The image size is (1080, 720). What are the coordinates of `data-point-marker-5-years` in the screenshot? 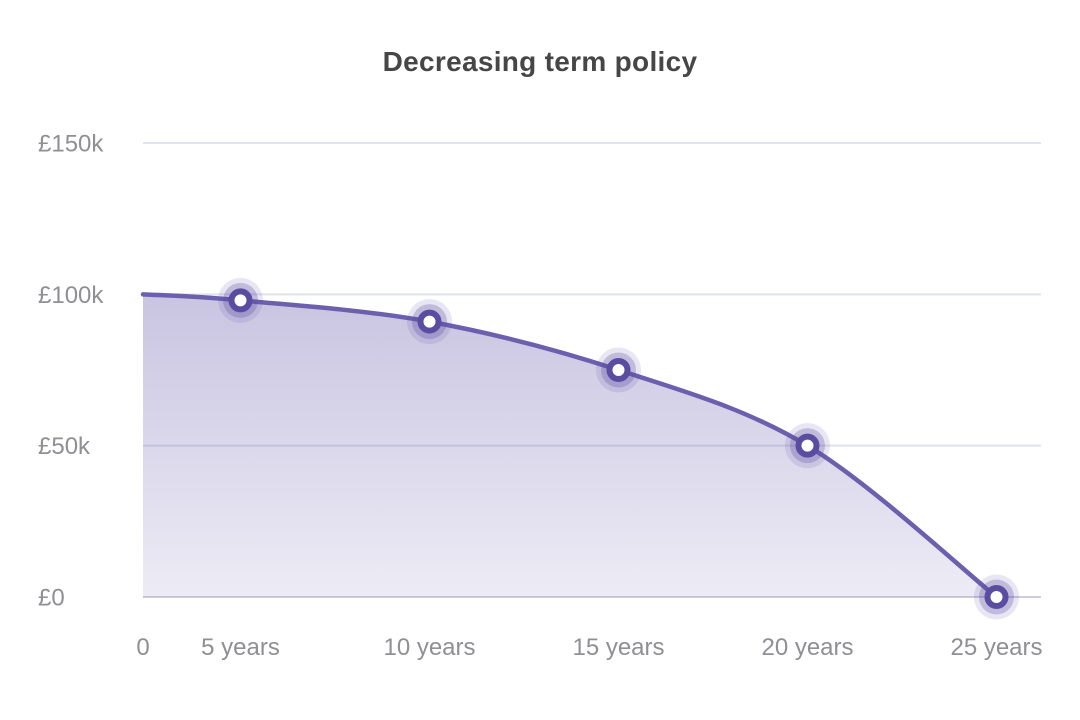 It's located at (240, 300).